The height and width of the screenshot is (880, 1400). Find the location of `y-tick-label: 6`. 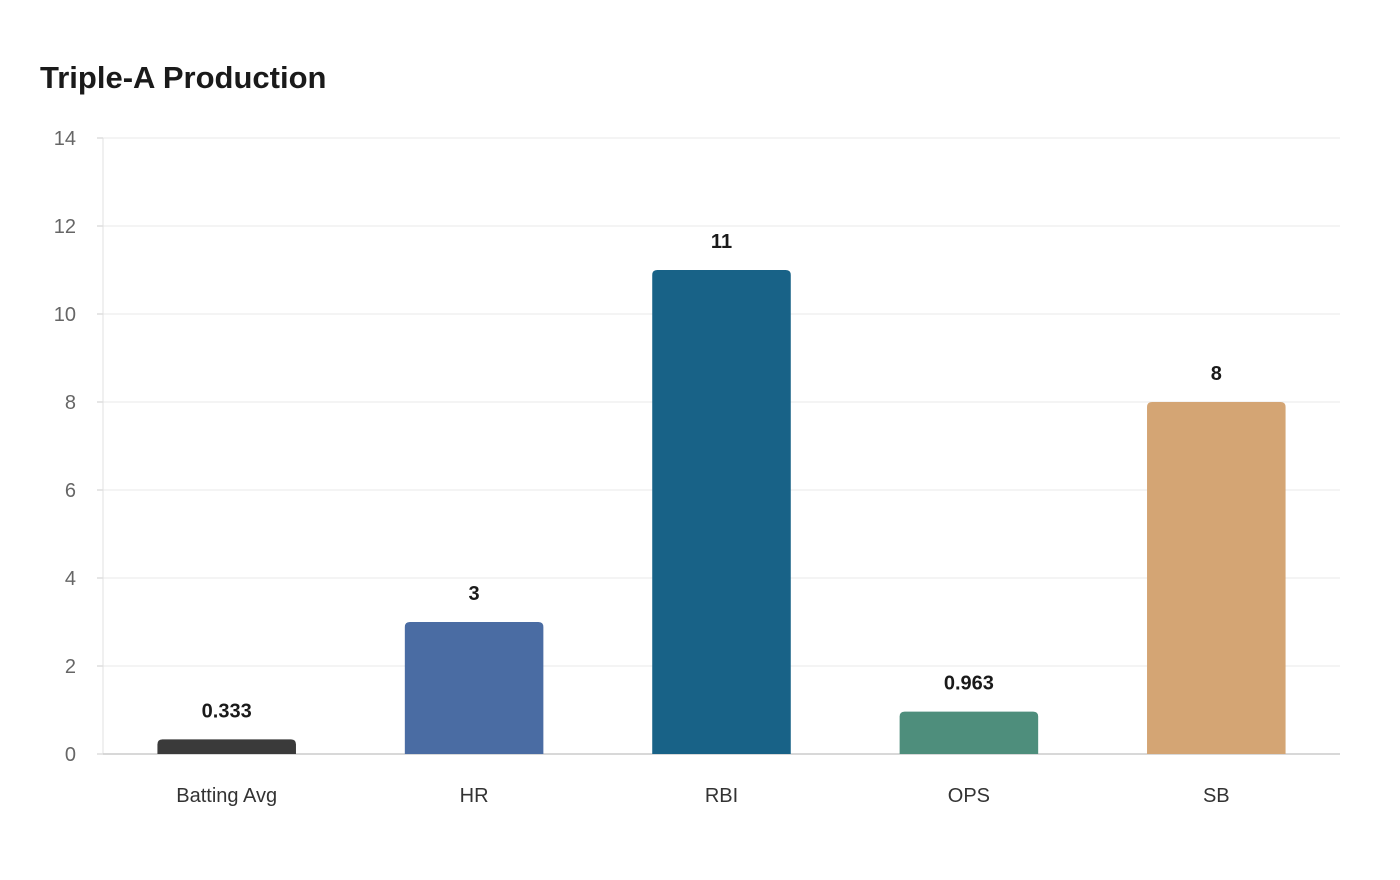

y-tick-label: 6 is located at coordinates (70, 491).